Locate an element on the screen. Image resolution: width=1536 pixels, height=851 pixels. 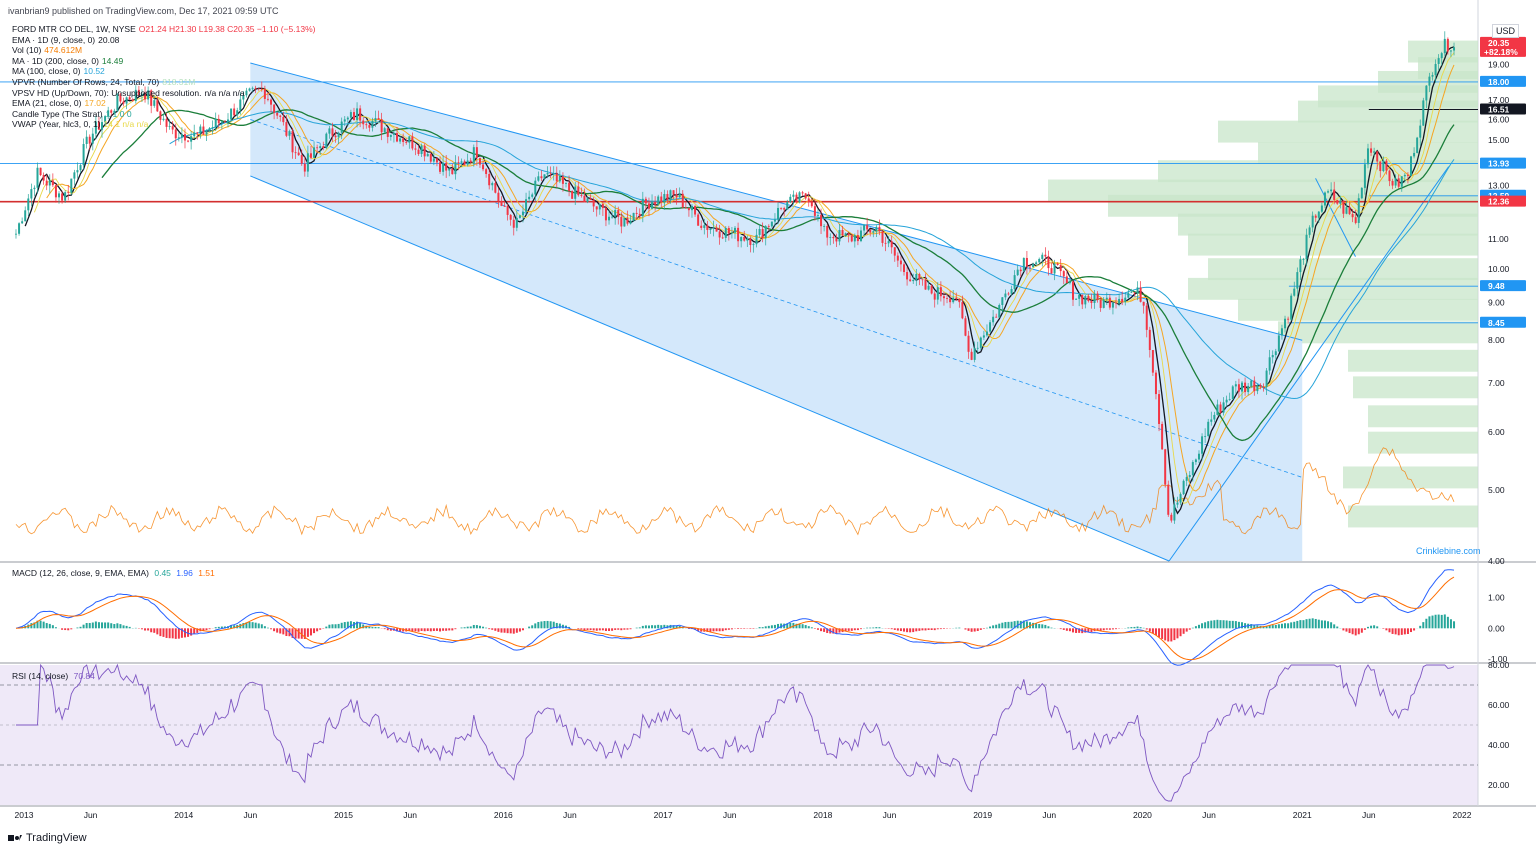
legend-row: EMA (21, close, 0) 17.02 is located at coordinates (164, 103).